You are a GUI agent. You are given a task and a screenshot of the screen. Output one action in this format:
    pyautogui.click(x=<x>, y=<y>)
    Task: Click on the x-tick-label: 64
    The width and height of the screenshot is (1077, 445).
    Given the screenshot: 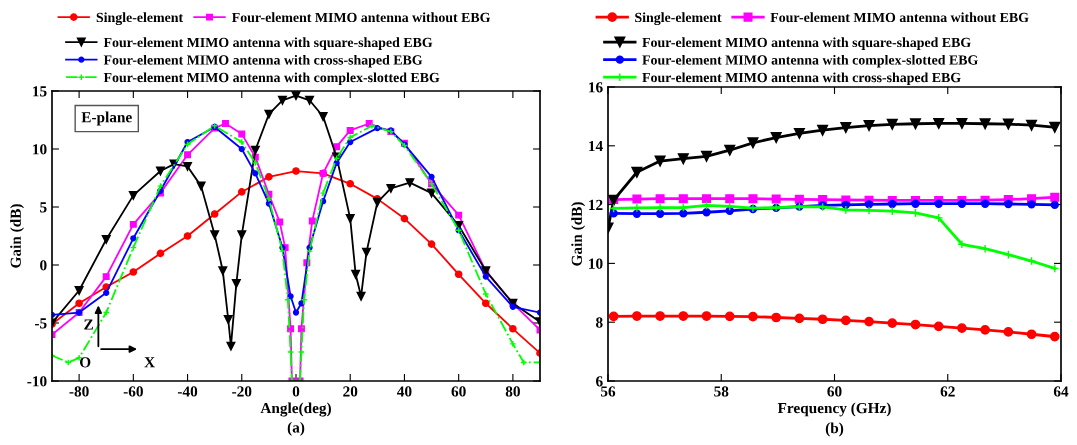 What is the action you would take?
    pyautogui.click(x=1061, y=391)
    